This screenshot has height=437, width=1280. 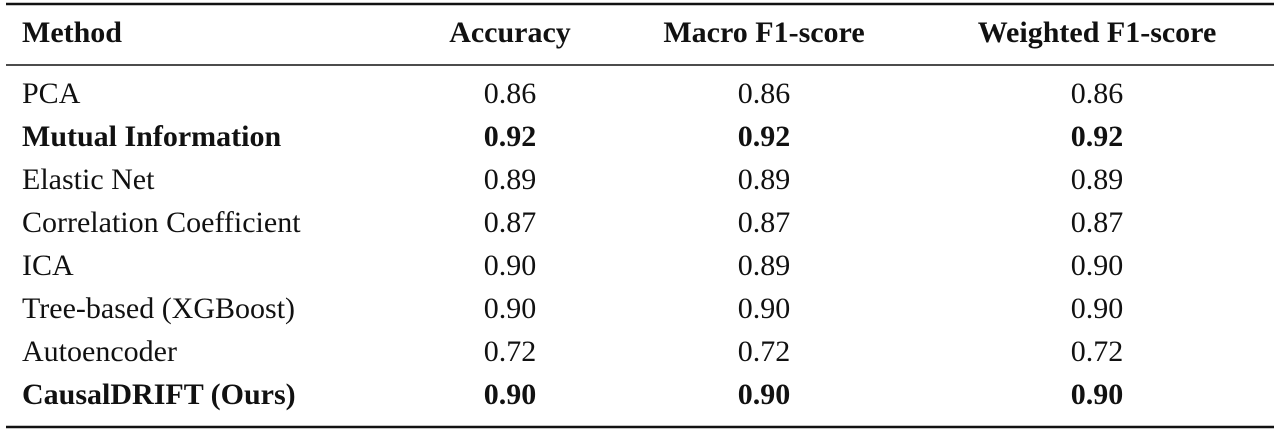 I want to click on method-name: Elastic Net, so click(x=88, y=179).